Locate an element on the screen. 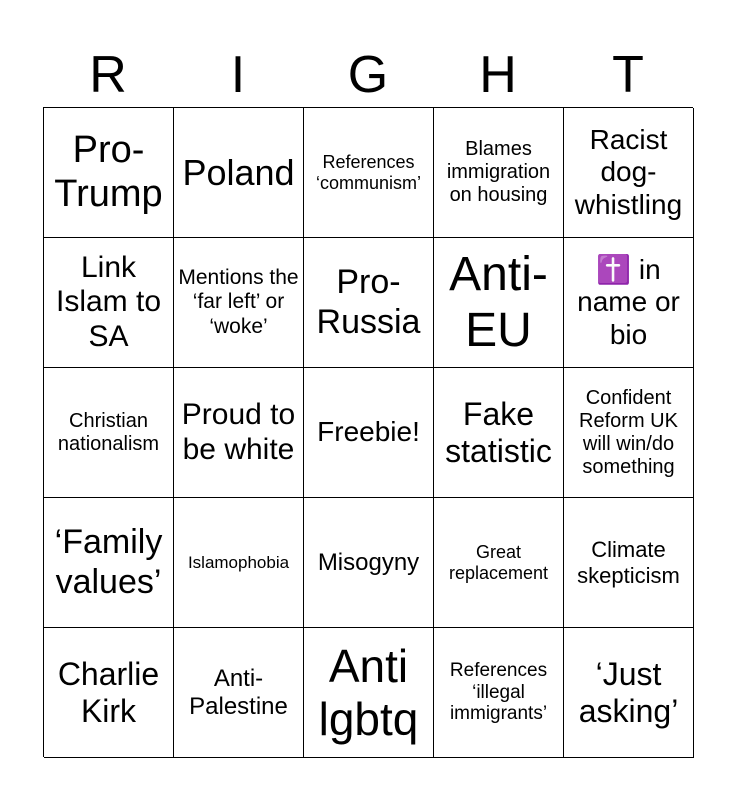 Image resolution: width=736 pixels, height=800 pixels. bingo-cell: Proud to be white is located at coordinates (239, 433).